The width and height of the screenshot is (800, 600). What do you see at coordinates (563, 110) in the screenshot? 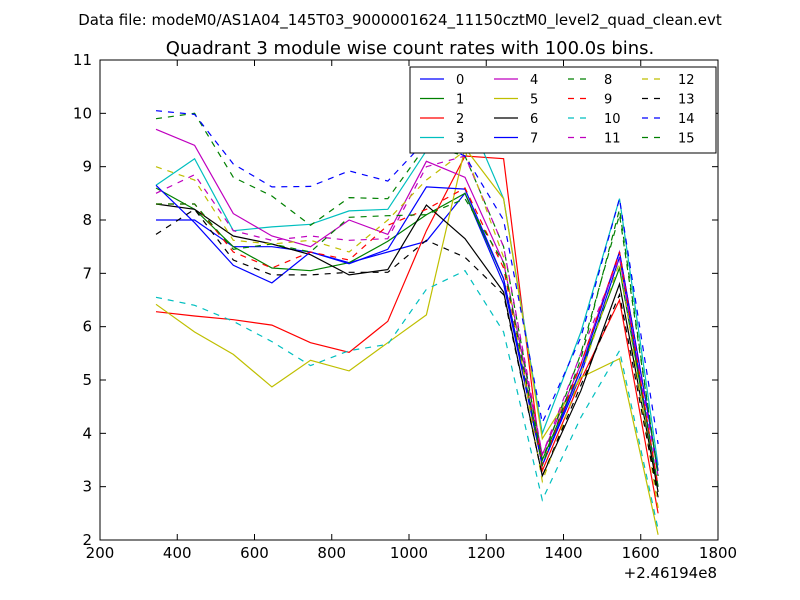
I see `legend-box` at bounding box center [563, 110].